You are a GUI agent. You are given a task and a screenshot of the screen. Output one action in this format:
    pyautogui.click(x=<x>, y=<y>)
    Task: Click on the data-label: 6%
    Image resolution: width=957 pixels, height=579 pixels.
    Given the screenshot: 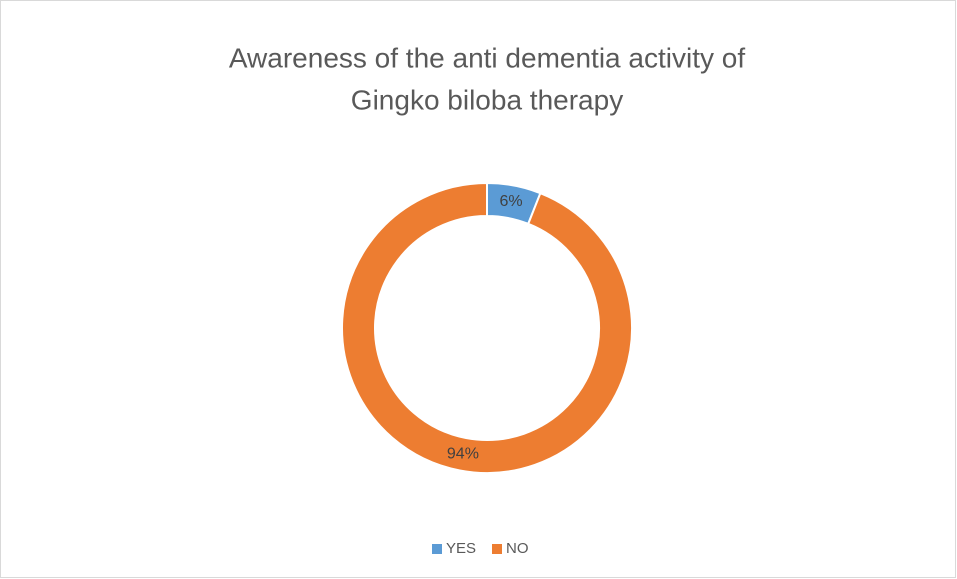 What is the action you would take?
    pyautogui.click(x=511, y=201)
    